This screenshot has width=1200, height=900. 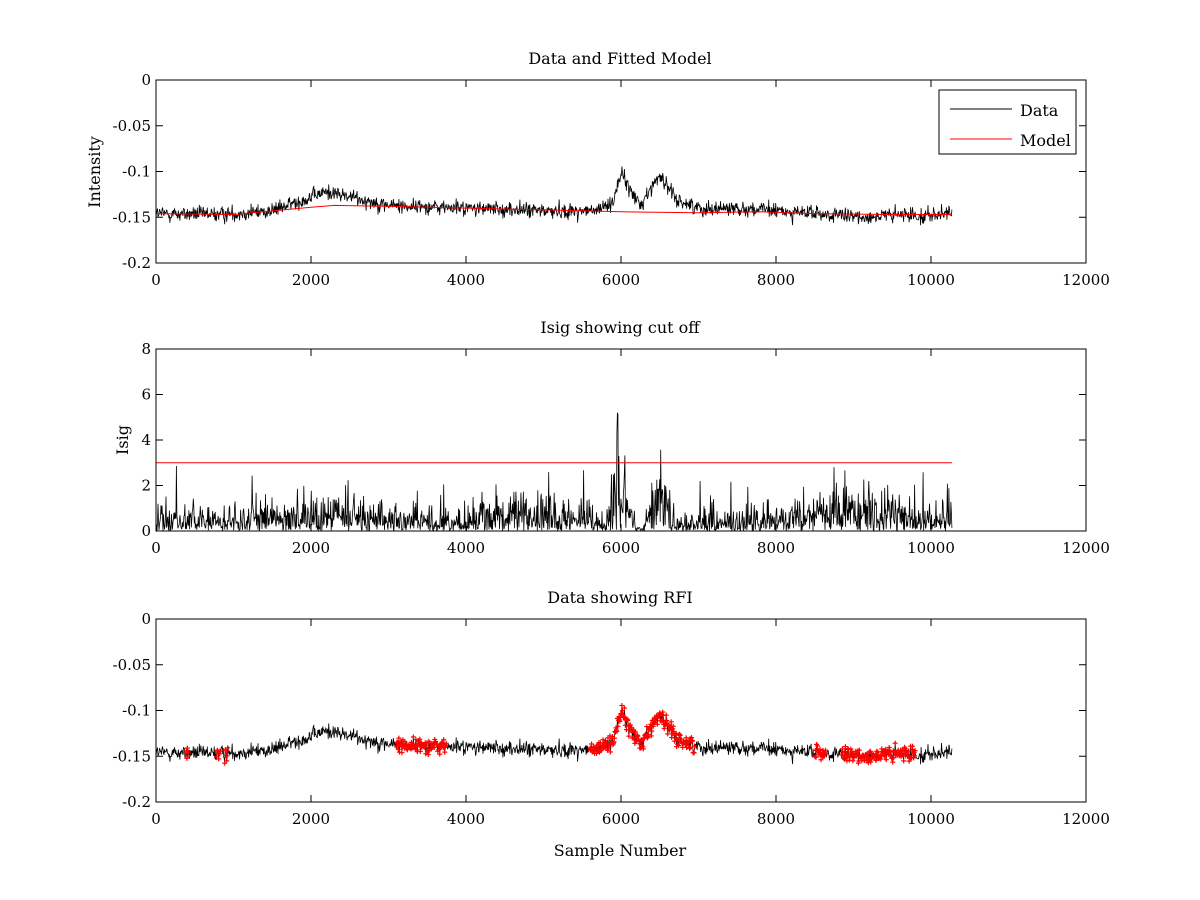 I want to click on legend-label-model: Model, so click(x=1045, y=140).